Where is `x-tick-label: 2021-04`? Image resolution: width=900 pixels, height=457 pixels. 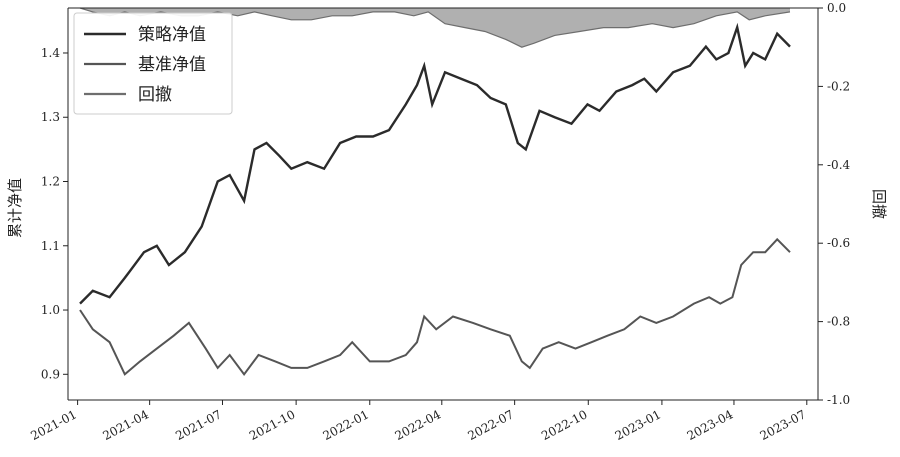
x-tick-label: 2021-04 is located at coordinates (125, 425).